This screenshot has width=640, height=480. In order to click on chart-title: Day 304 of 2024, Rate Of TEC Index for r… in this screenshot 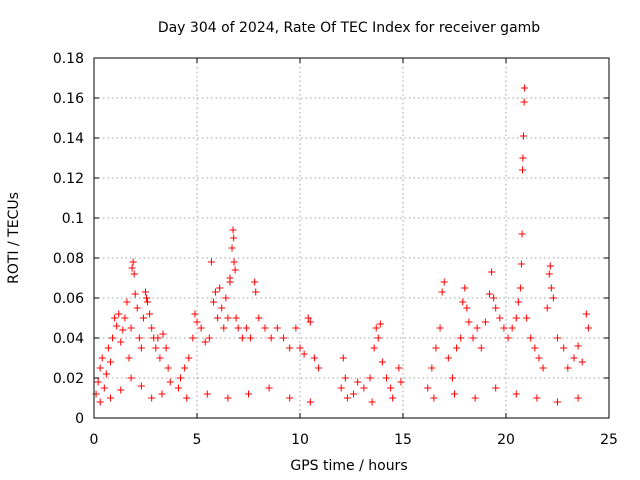, I will do `click(349, 28)`.